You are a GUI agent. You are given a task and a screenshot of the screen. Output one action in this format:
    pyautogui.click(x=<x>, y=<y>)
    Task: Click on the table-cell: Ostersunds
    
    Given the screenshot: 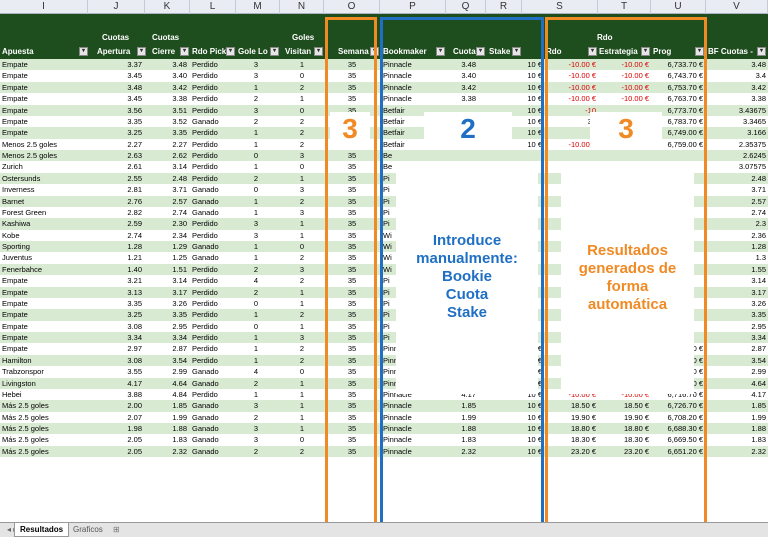 What is the action you would take?
    pyautogui.click(x=21, y=178)
    